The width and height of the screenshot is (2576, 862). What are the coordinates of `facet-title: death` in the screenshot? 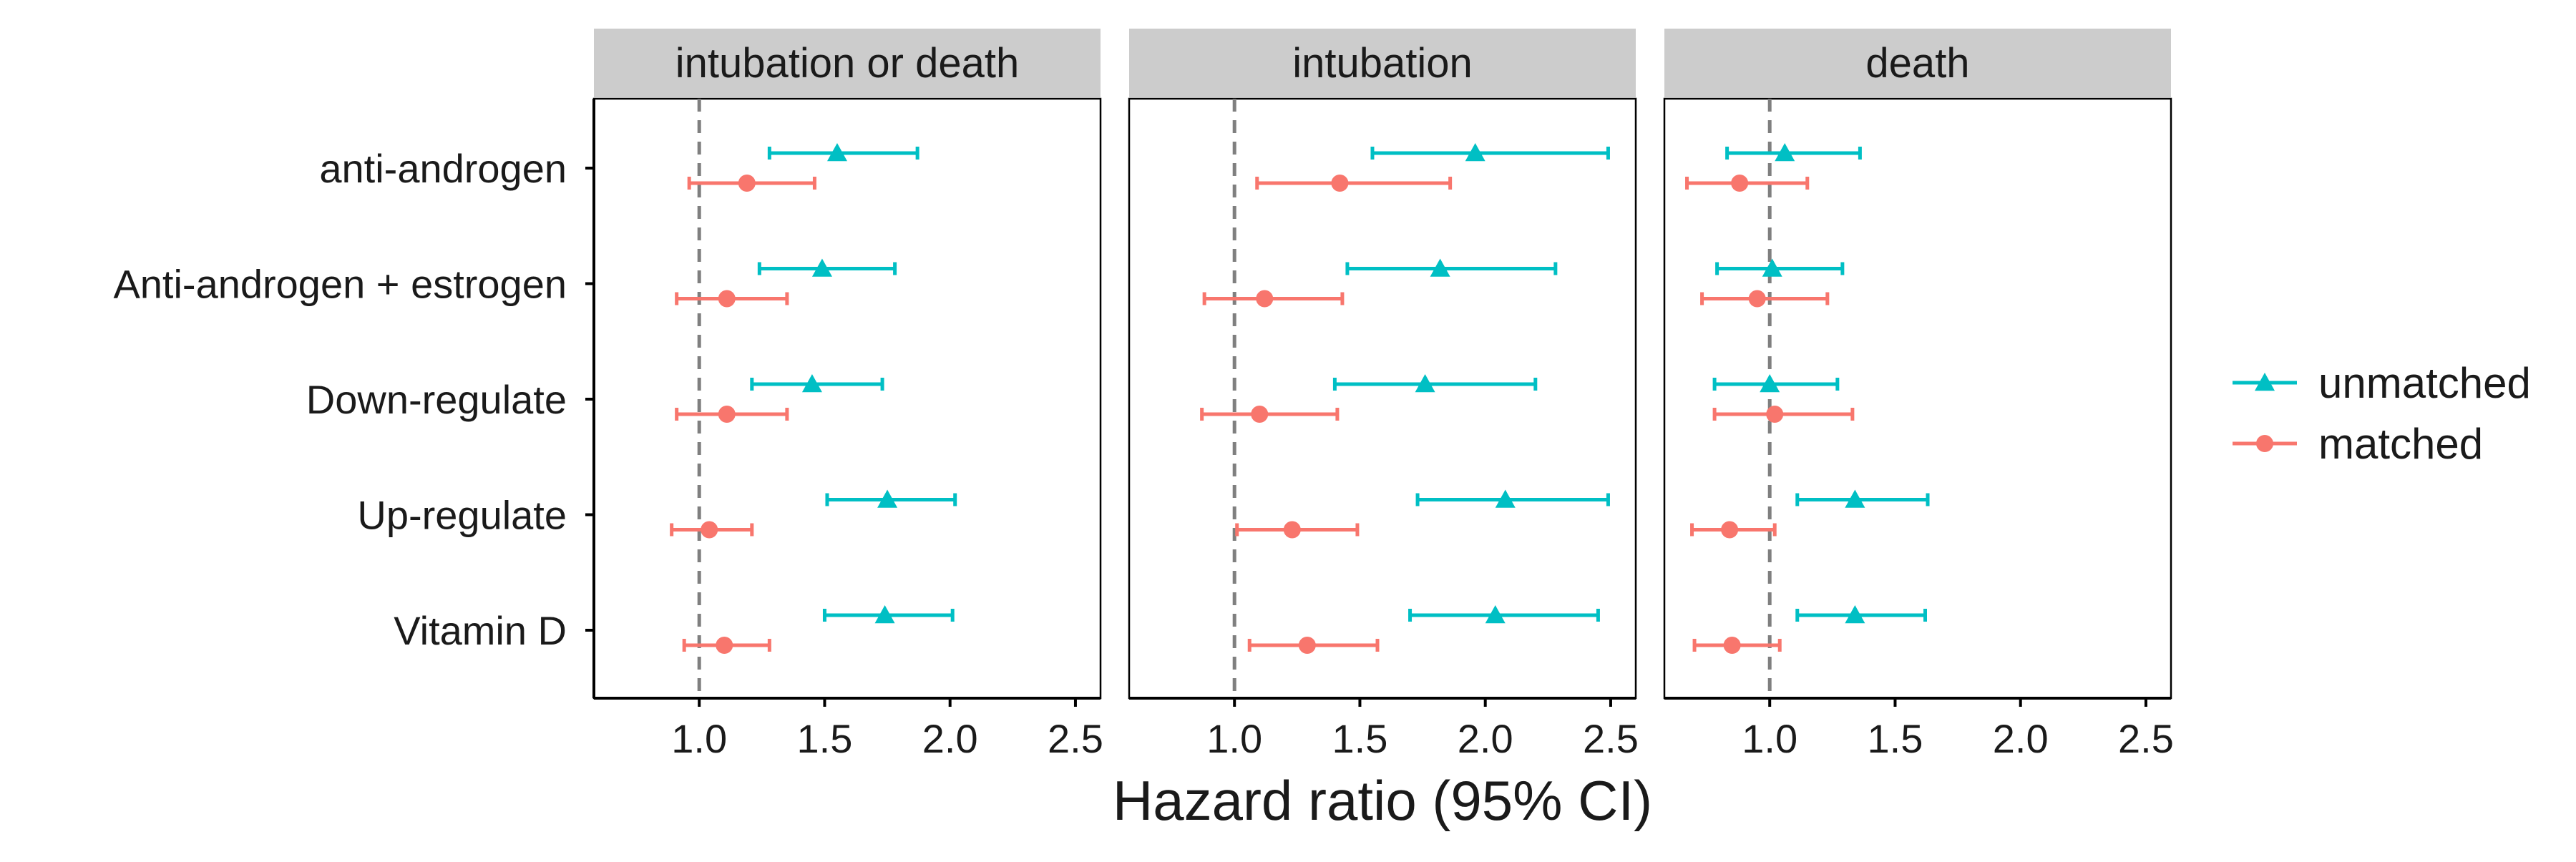 It's located at (1917, 63).